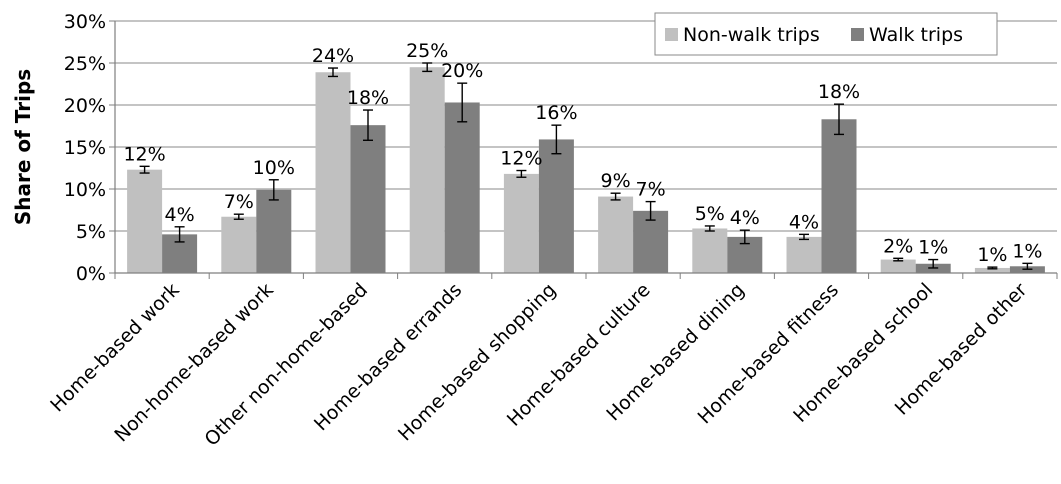 The image size is (1061, 484). What do you see at coordinates (91, 232) in the screenshot?
I see `y-tick-label: 5%` at bounding box center [91, 232].